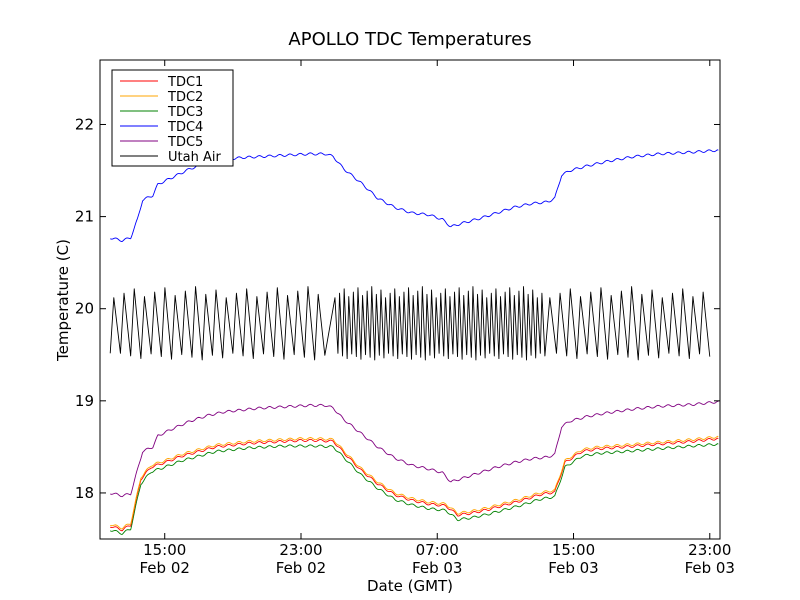 This screenshot has width=800, height=600. I want to click on legend-label-tdc1: TDC1, so click(185, 82).